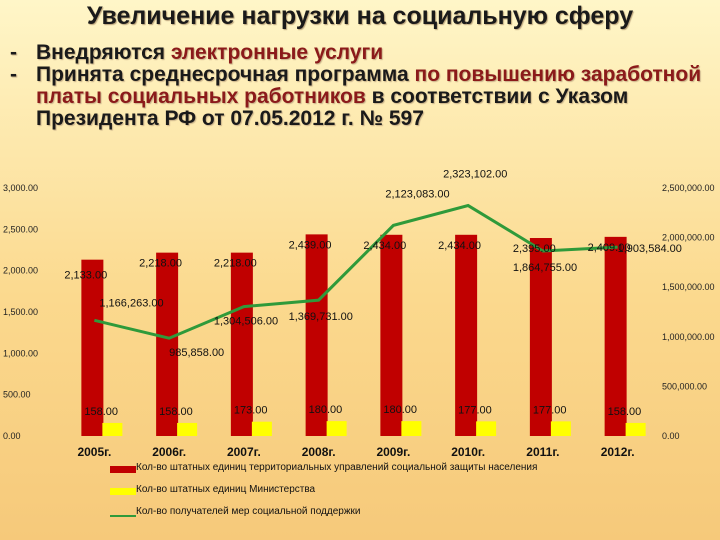  I want to click on y-right-tick-label: 2,000,000.00, so click(688, 238).